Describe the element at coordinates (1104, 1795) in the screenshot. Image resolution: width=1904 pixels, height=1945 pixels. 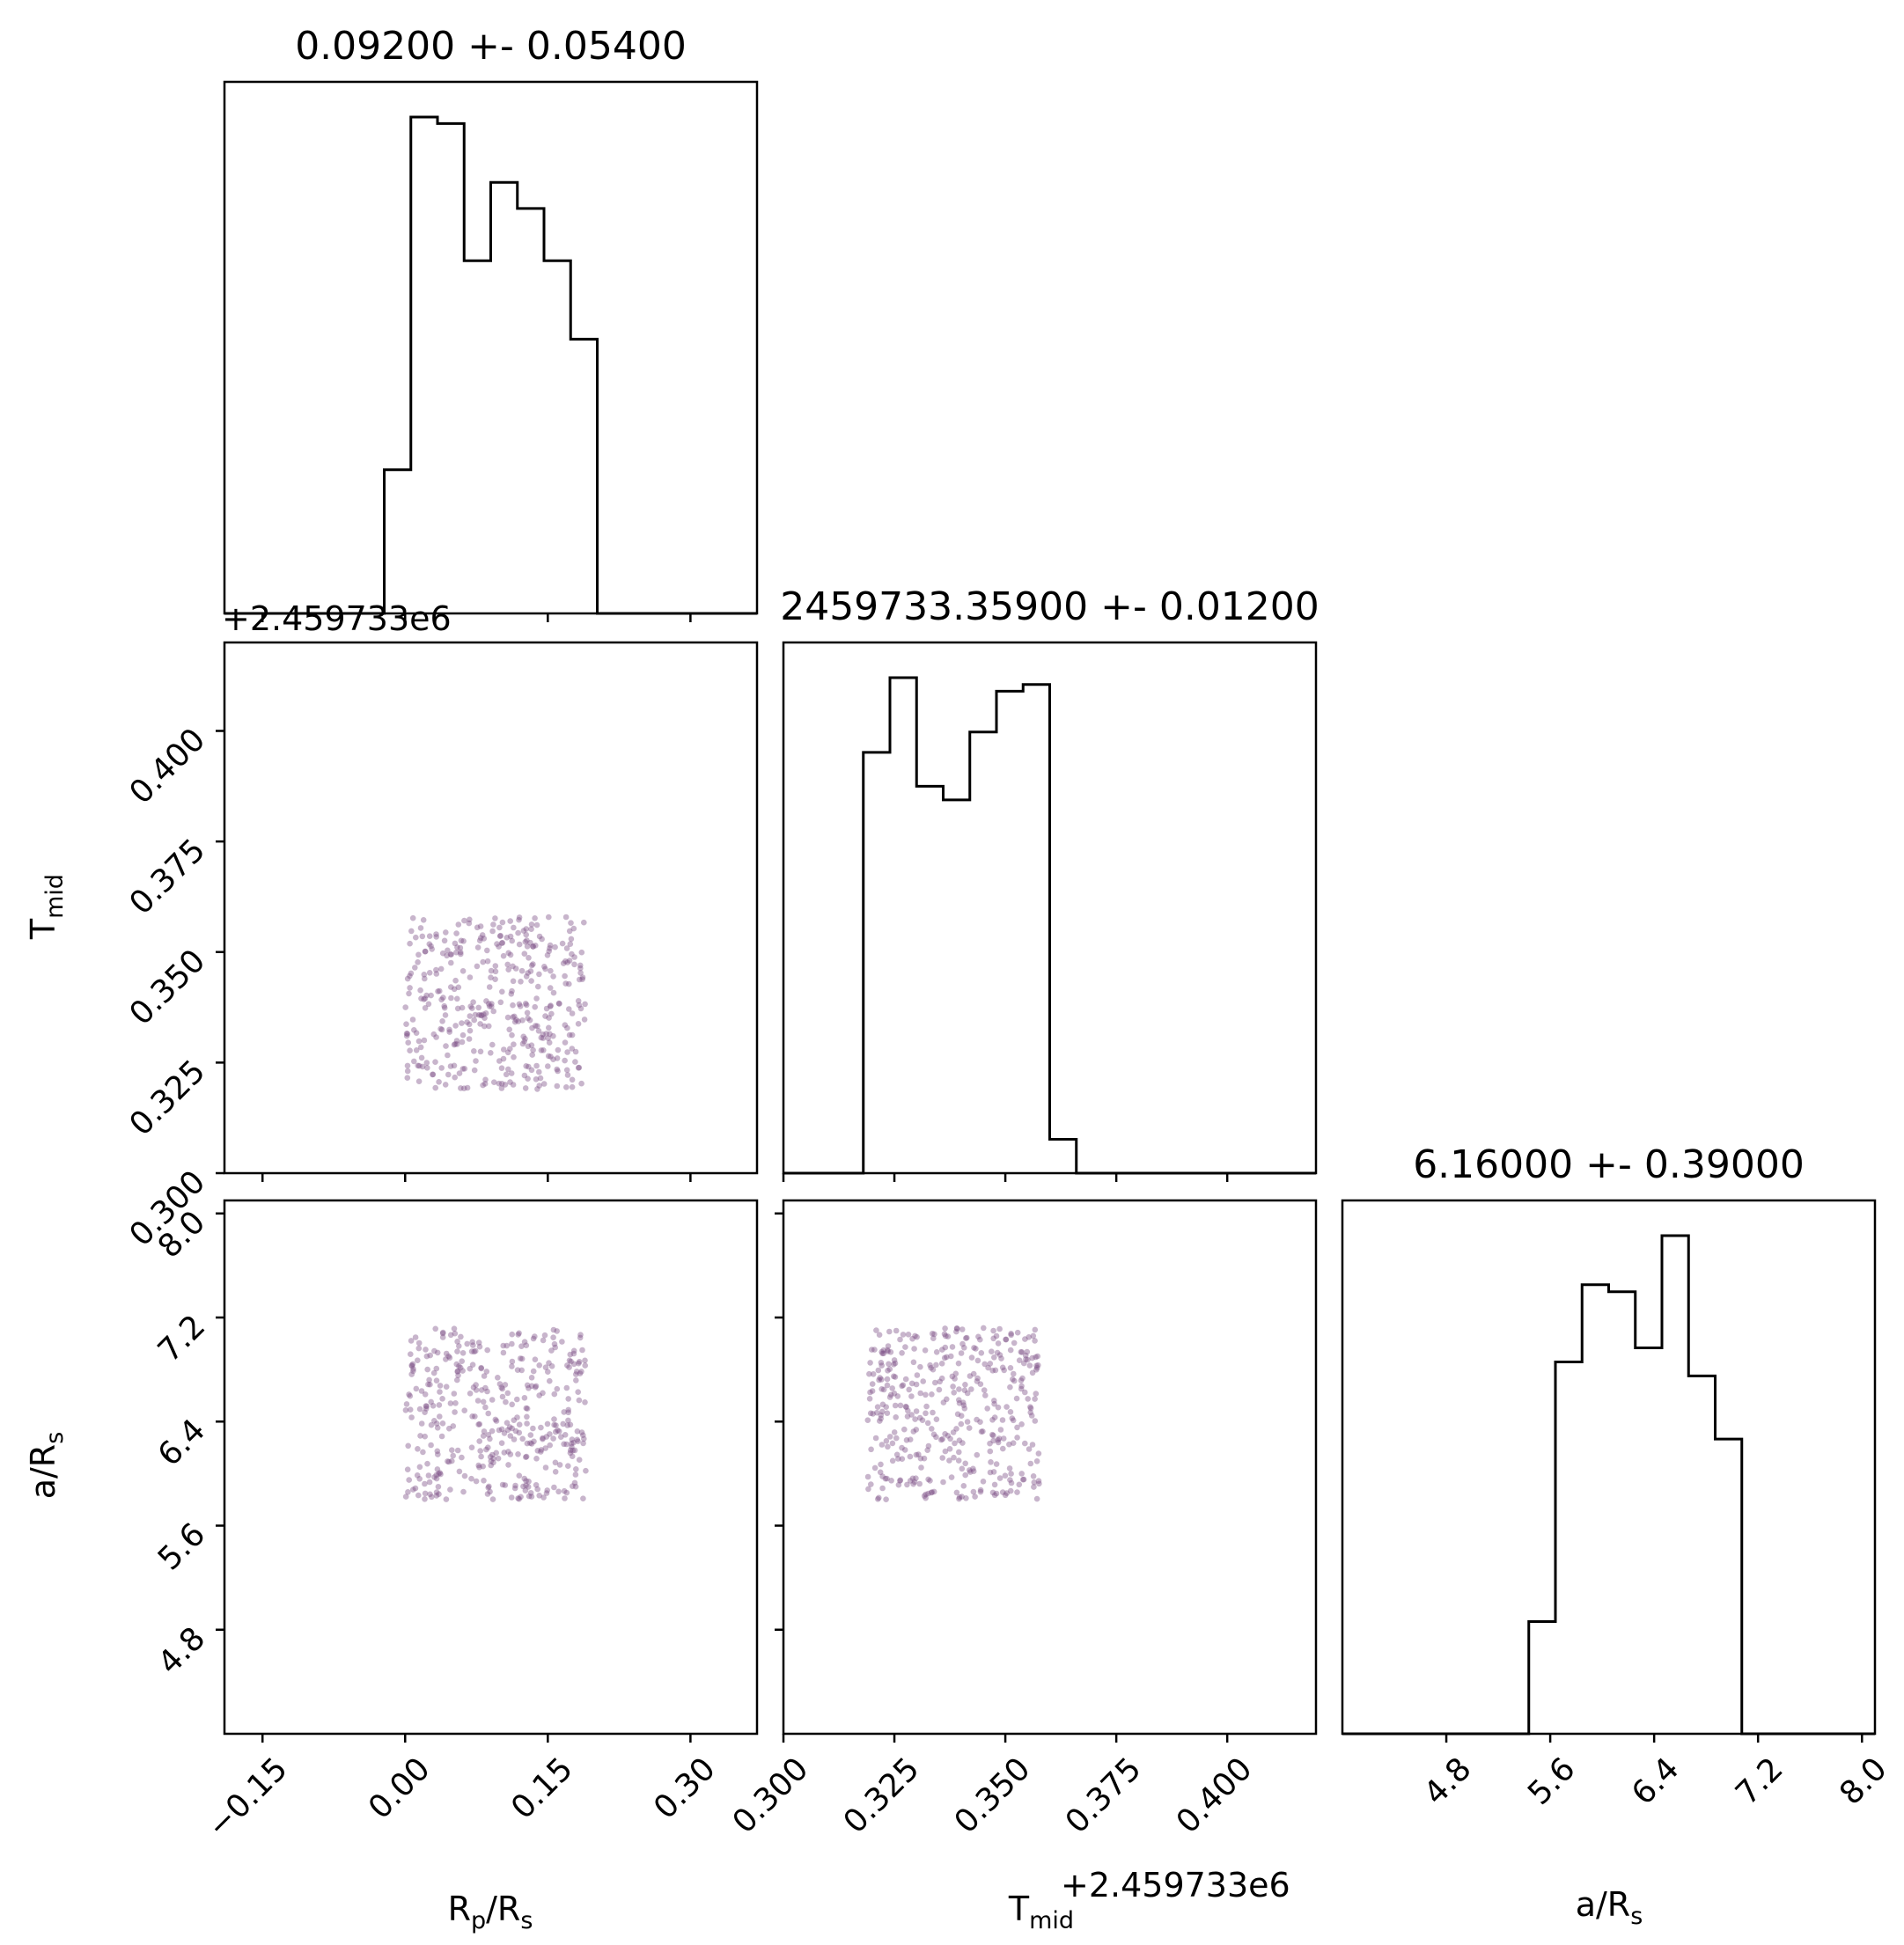
I see `x-tick-label: 0.375` at that location.